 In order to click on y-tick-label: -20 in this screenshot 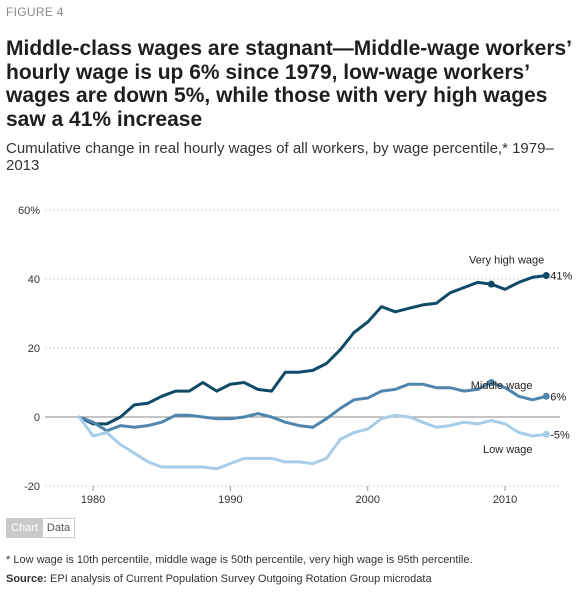, I will do `click(32, 487)`.